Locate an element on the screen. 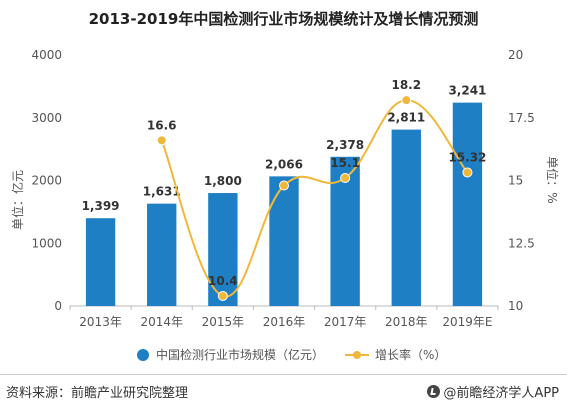 The height and width of the screenshot is (407, 567). right-tick-label: 10 is located at coordinates (515, 306).